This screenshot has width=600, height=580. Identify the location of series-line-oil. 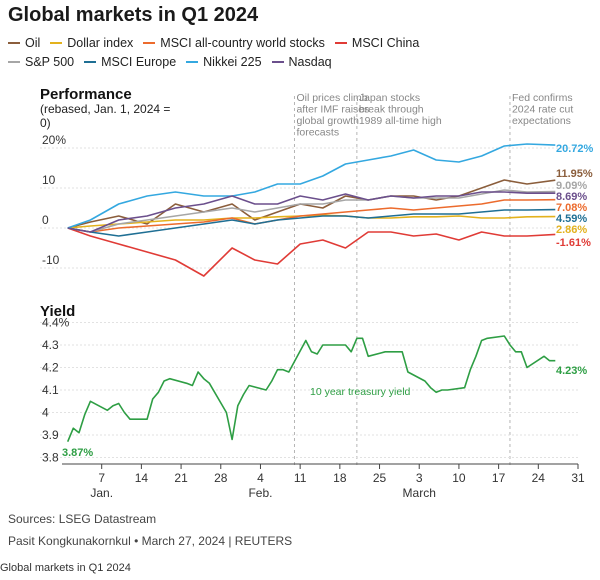
(311, 204).